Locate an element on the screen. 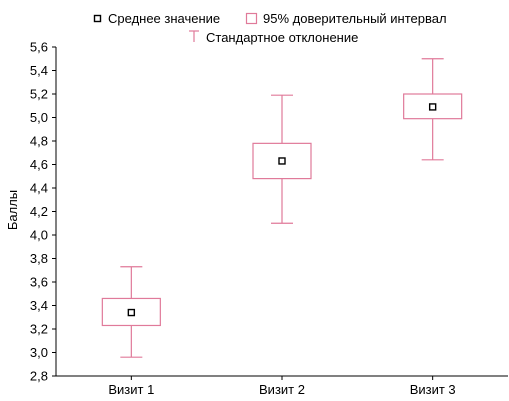 The width and height of the screenshot is (509, 401). y-tick-label: 4,0 is located at coordinates (39, 235).